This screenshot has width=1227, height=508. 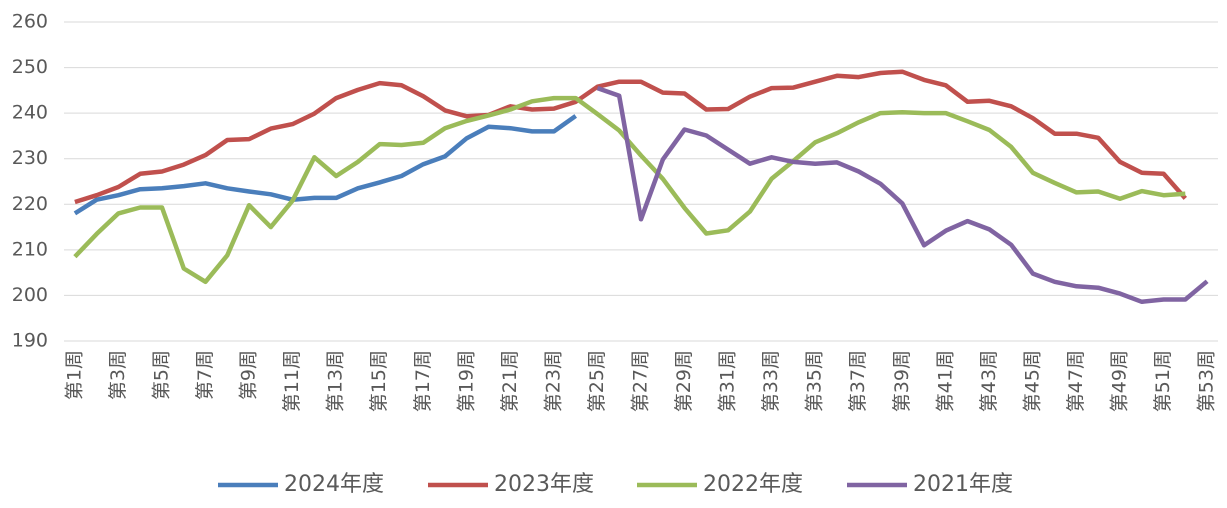 I want to click on x-tick-label: 第53周, so click(x=1207, y=381).